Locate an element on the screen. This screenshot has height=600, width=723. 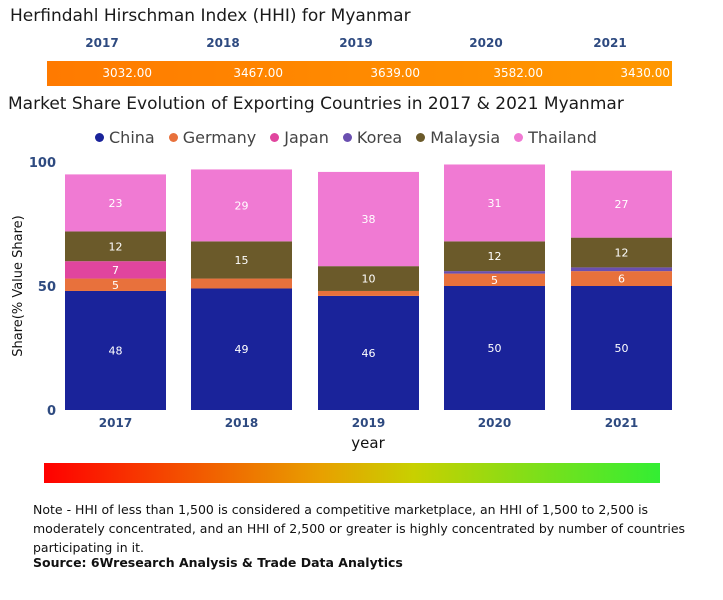
hhi-value: 3467.00 is located at coordinates (258, 73).